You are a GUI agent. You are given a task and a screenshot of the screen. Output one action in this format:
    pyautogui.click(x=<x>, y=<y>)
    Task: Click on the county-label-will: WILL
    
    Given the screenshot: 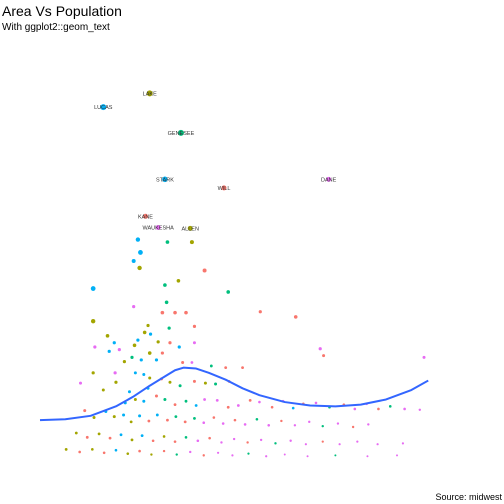 What is the action you would take?
    pyautogui.click(x=224, y=189)
    